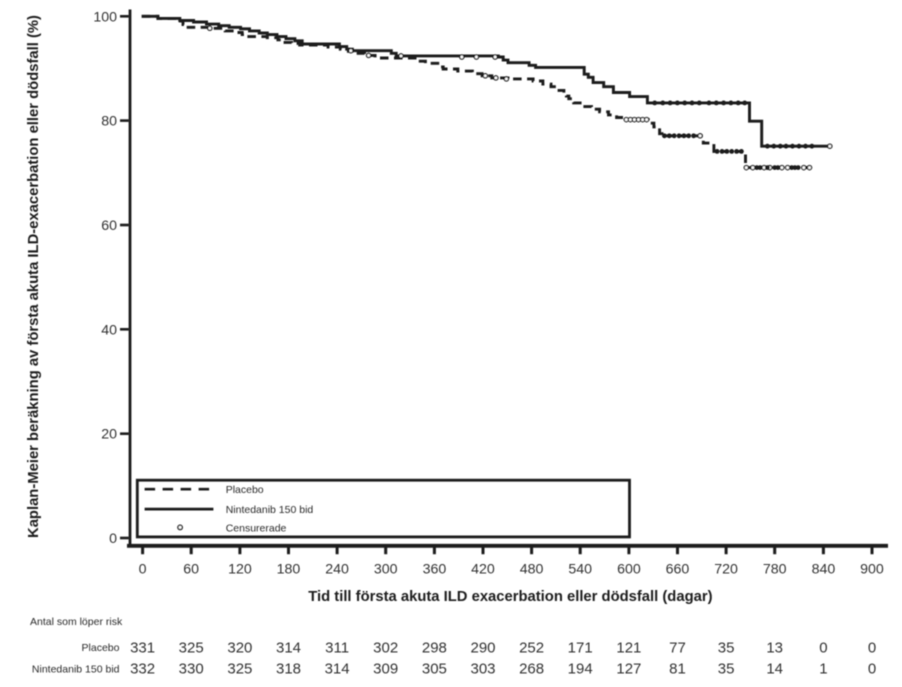  What do you see at coordinates (434, 669) in the screenshot?
I see `svg-text: 305` at bounding box center [434, 669].